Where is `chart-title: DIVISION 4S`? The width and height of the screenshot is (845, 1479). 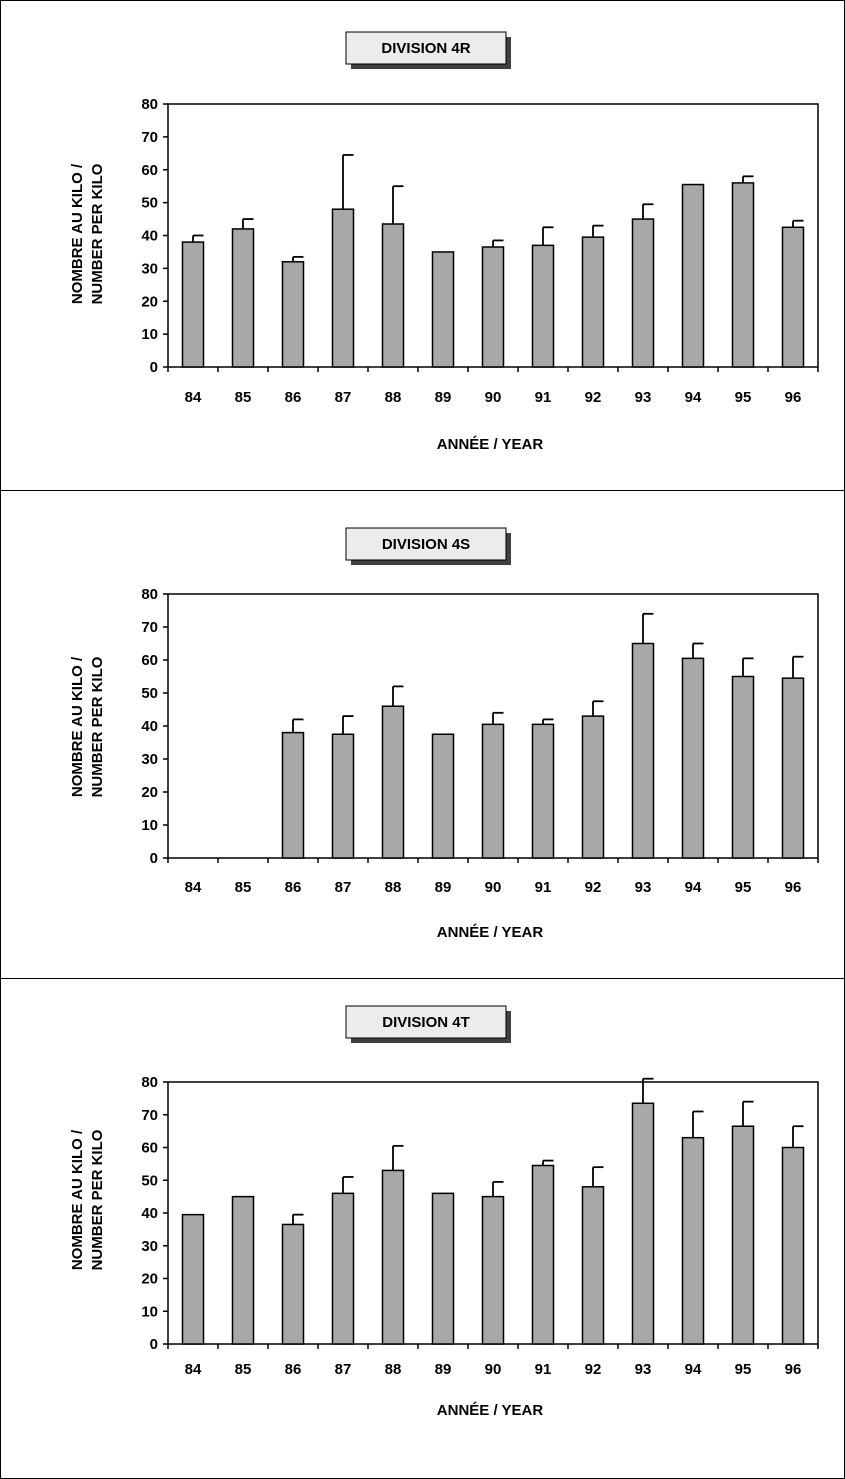
chart-title: DIVISION 4S is located at coordinates (426, 544).